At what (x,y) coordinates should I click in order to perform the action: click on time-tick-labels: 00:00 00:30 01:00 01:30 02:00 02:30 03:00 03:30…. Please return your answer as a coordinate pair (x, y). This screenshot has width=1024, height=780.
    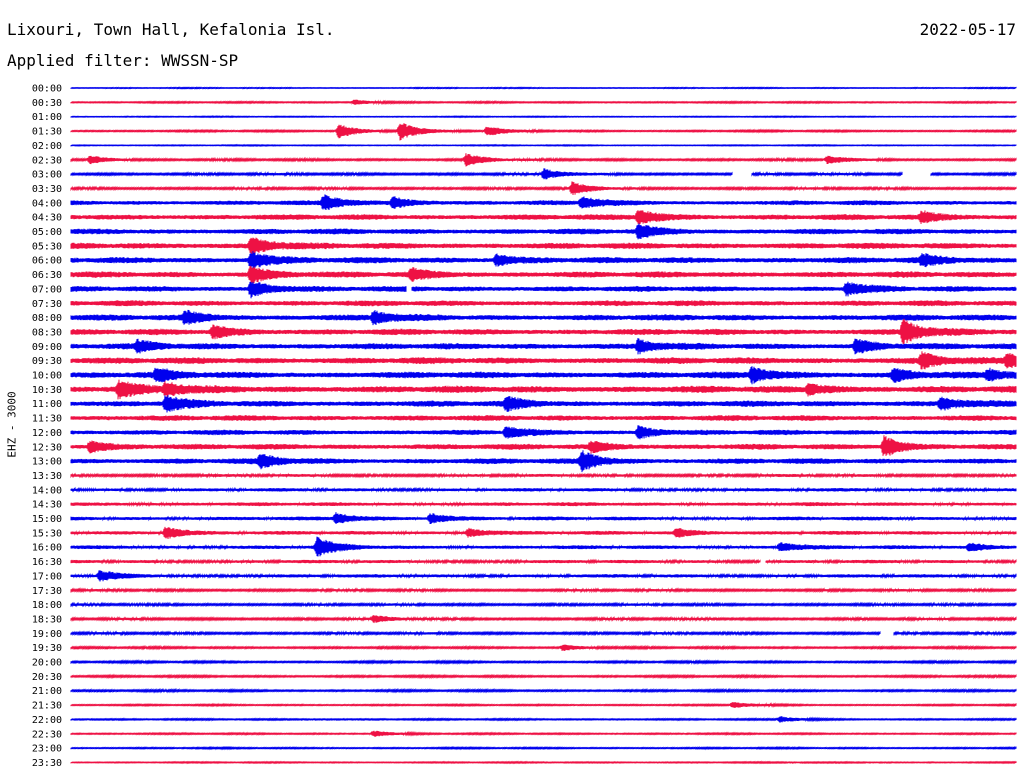
    Looking at the image, I should click on (47, 426).